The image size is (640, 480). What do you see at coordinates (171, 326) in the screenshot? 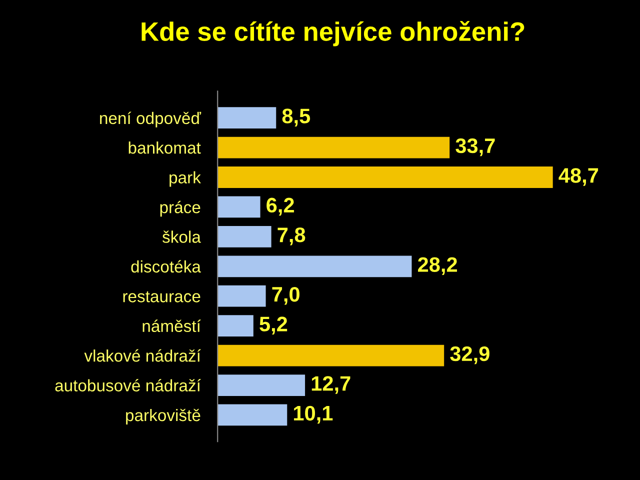
I see `y-tick-label: náměstí` at bounding box center [171, 326].